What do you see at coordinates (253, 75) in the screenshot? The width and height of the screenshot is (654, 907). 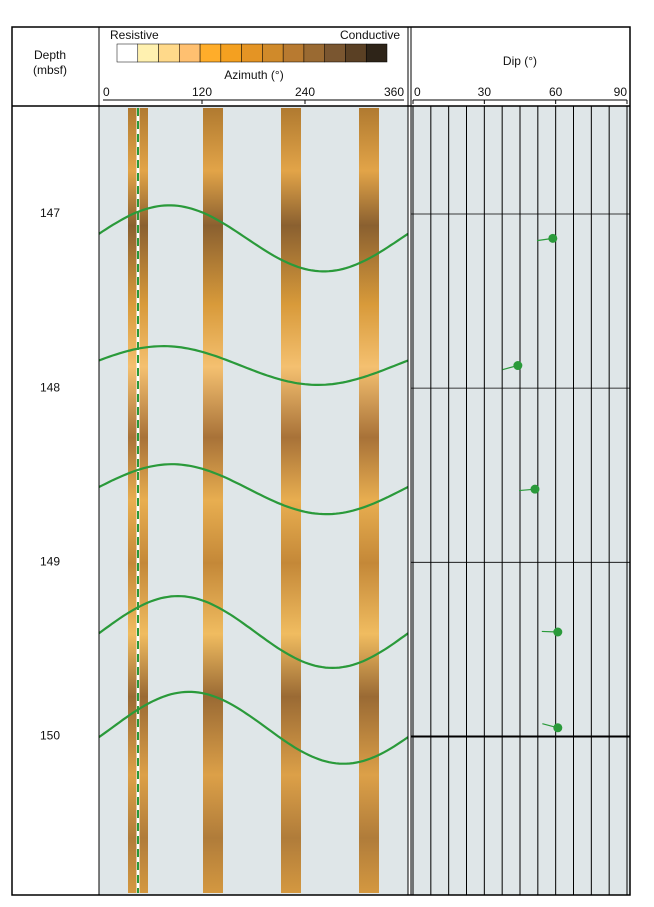 I see `azimuth-label: Azimuth (°)` at bounding box center [253, 75].